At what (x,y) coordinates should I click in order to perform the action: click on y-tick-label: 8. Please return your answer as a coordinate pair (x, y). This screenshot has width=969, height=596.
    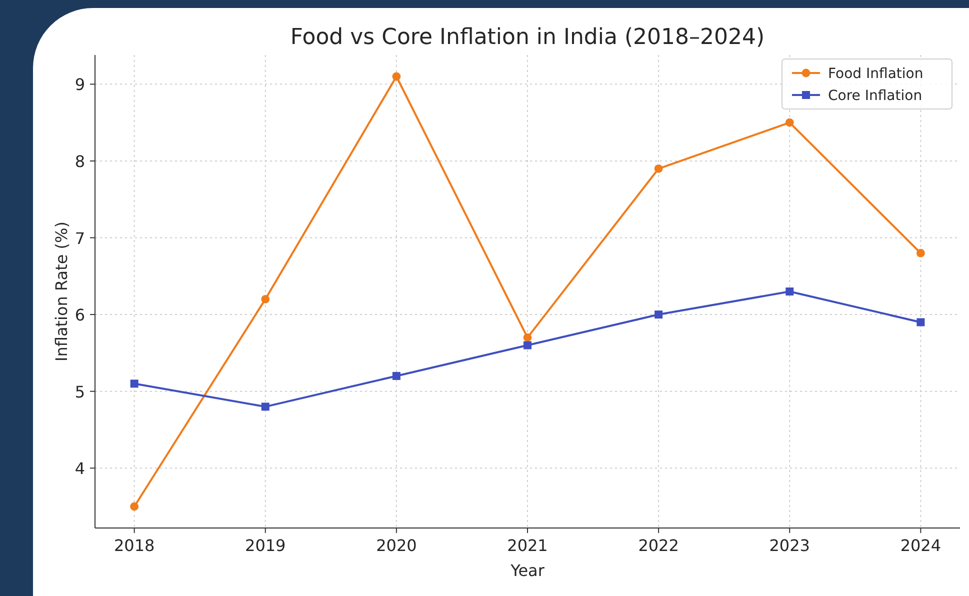
    Looking at the image, I should click on (79, 161).